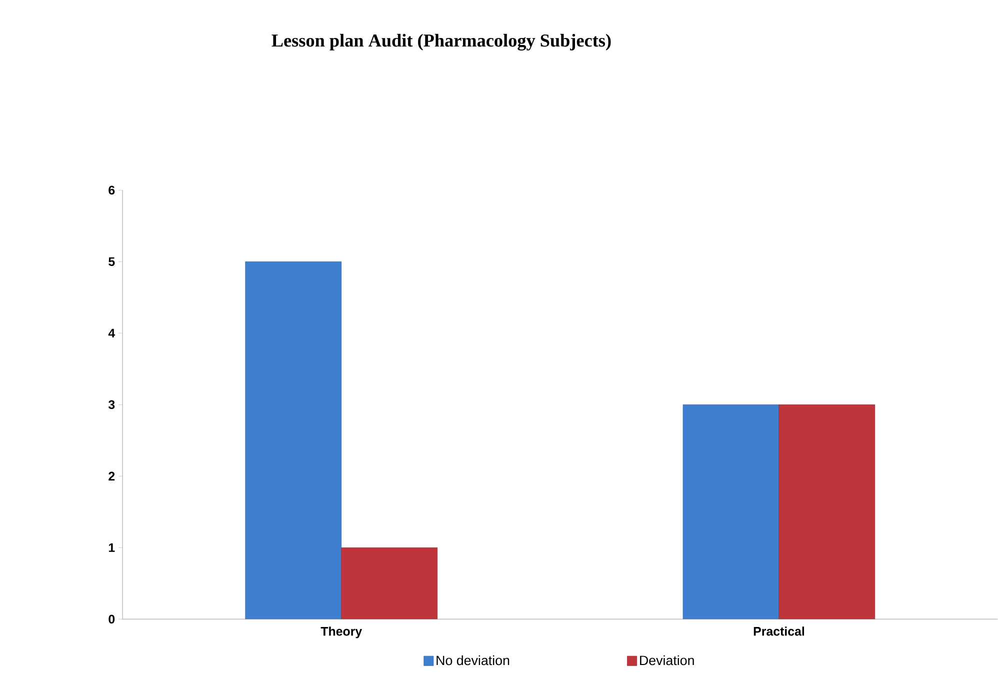 The height and width of the screenshot is (676, 998). Describe the element at coordinates (111, 262) in the screenshot. I see `y-tick-label: 5` at that location.